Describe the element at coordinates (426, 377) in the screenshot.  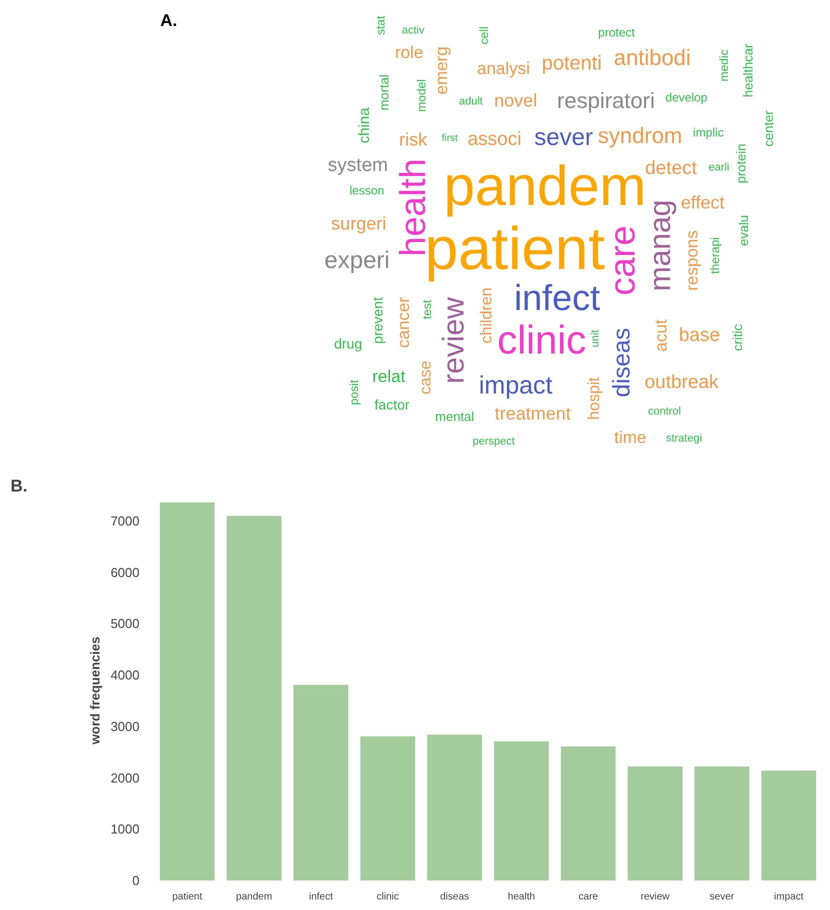
I see `text: case` at that location.